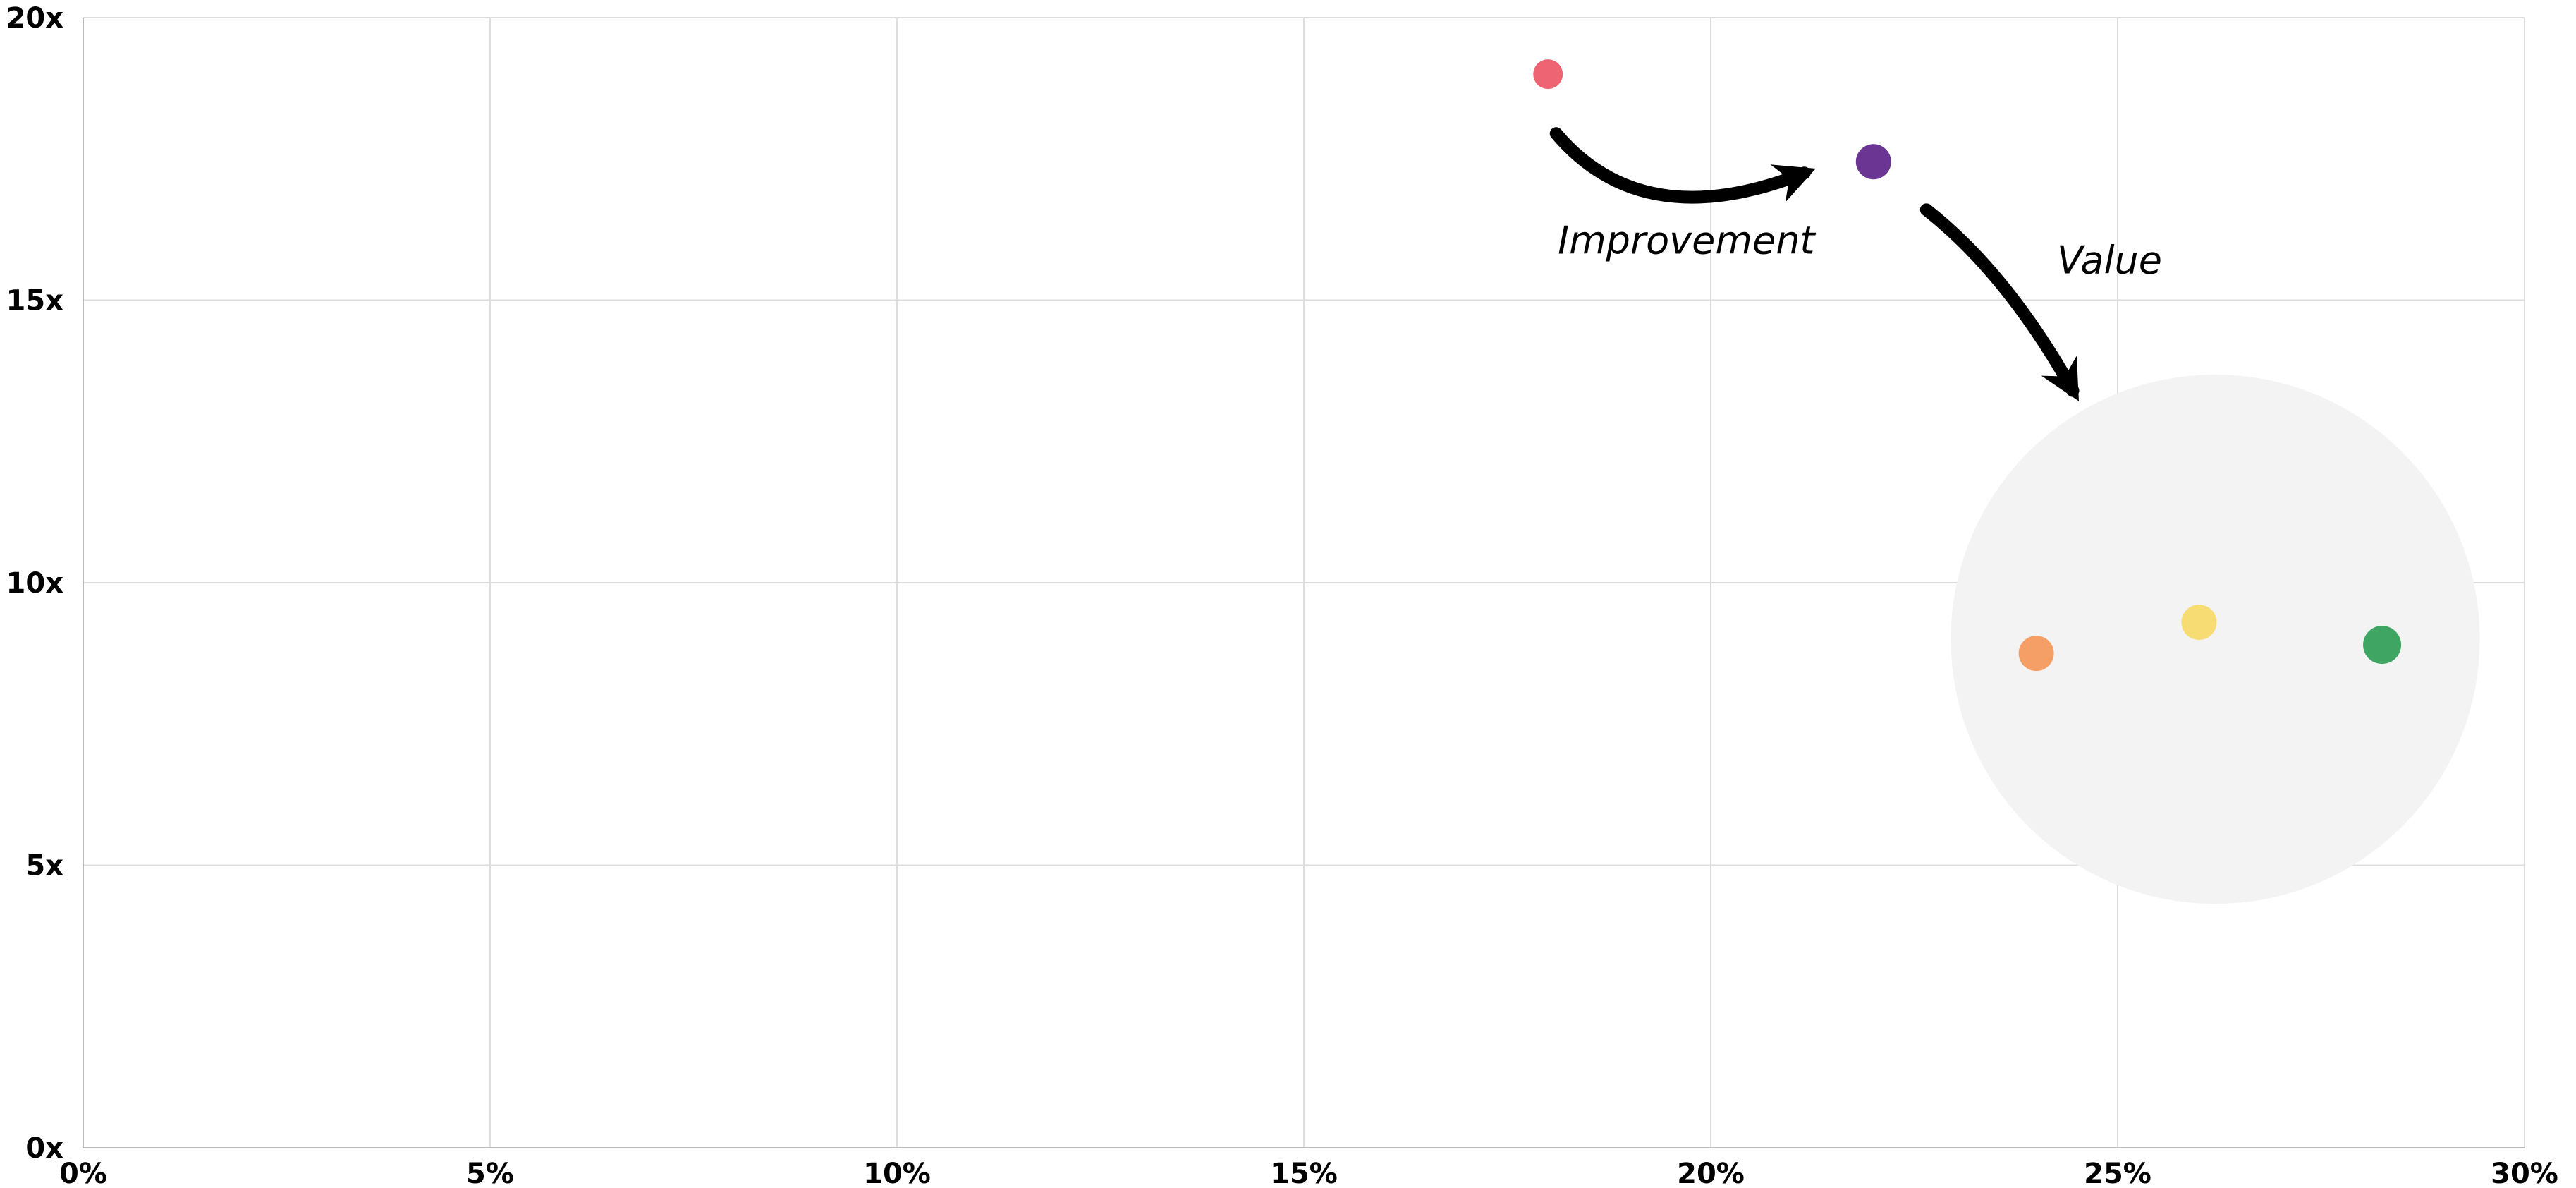 The width and height of the screenshot is (2576, 1188). What do you see at coordinates (35, 301) in the screenshot?
I see `y-tick-label: 15x` at bounding box center [35, 301].